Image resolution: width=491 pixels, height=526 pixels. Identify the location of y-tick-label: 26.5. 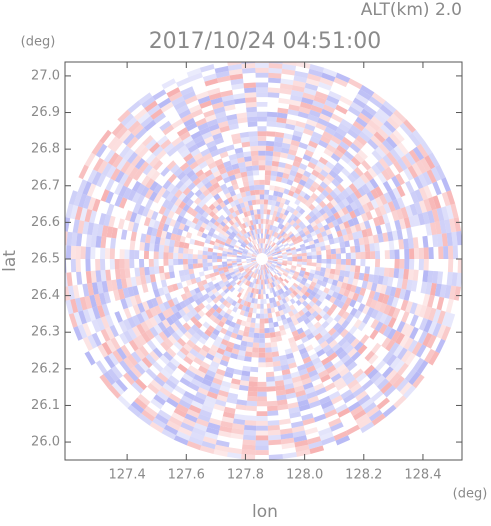
(45, 258).